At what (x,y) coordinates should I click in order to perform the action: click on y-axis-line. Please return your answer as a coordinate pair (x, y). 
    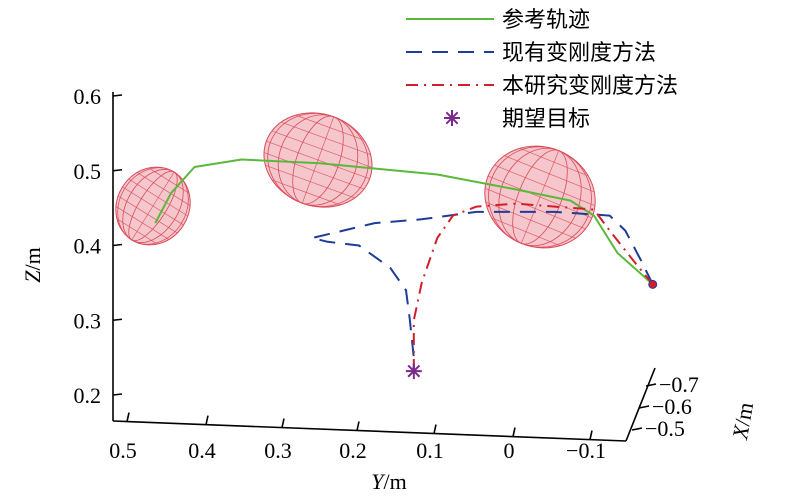
    Looking at the image, I should click on (369, 431).